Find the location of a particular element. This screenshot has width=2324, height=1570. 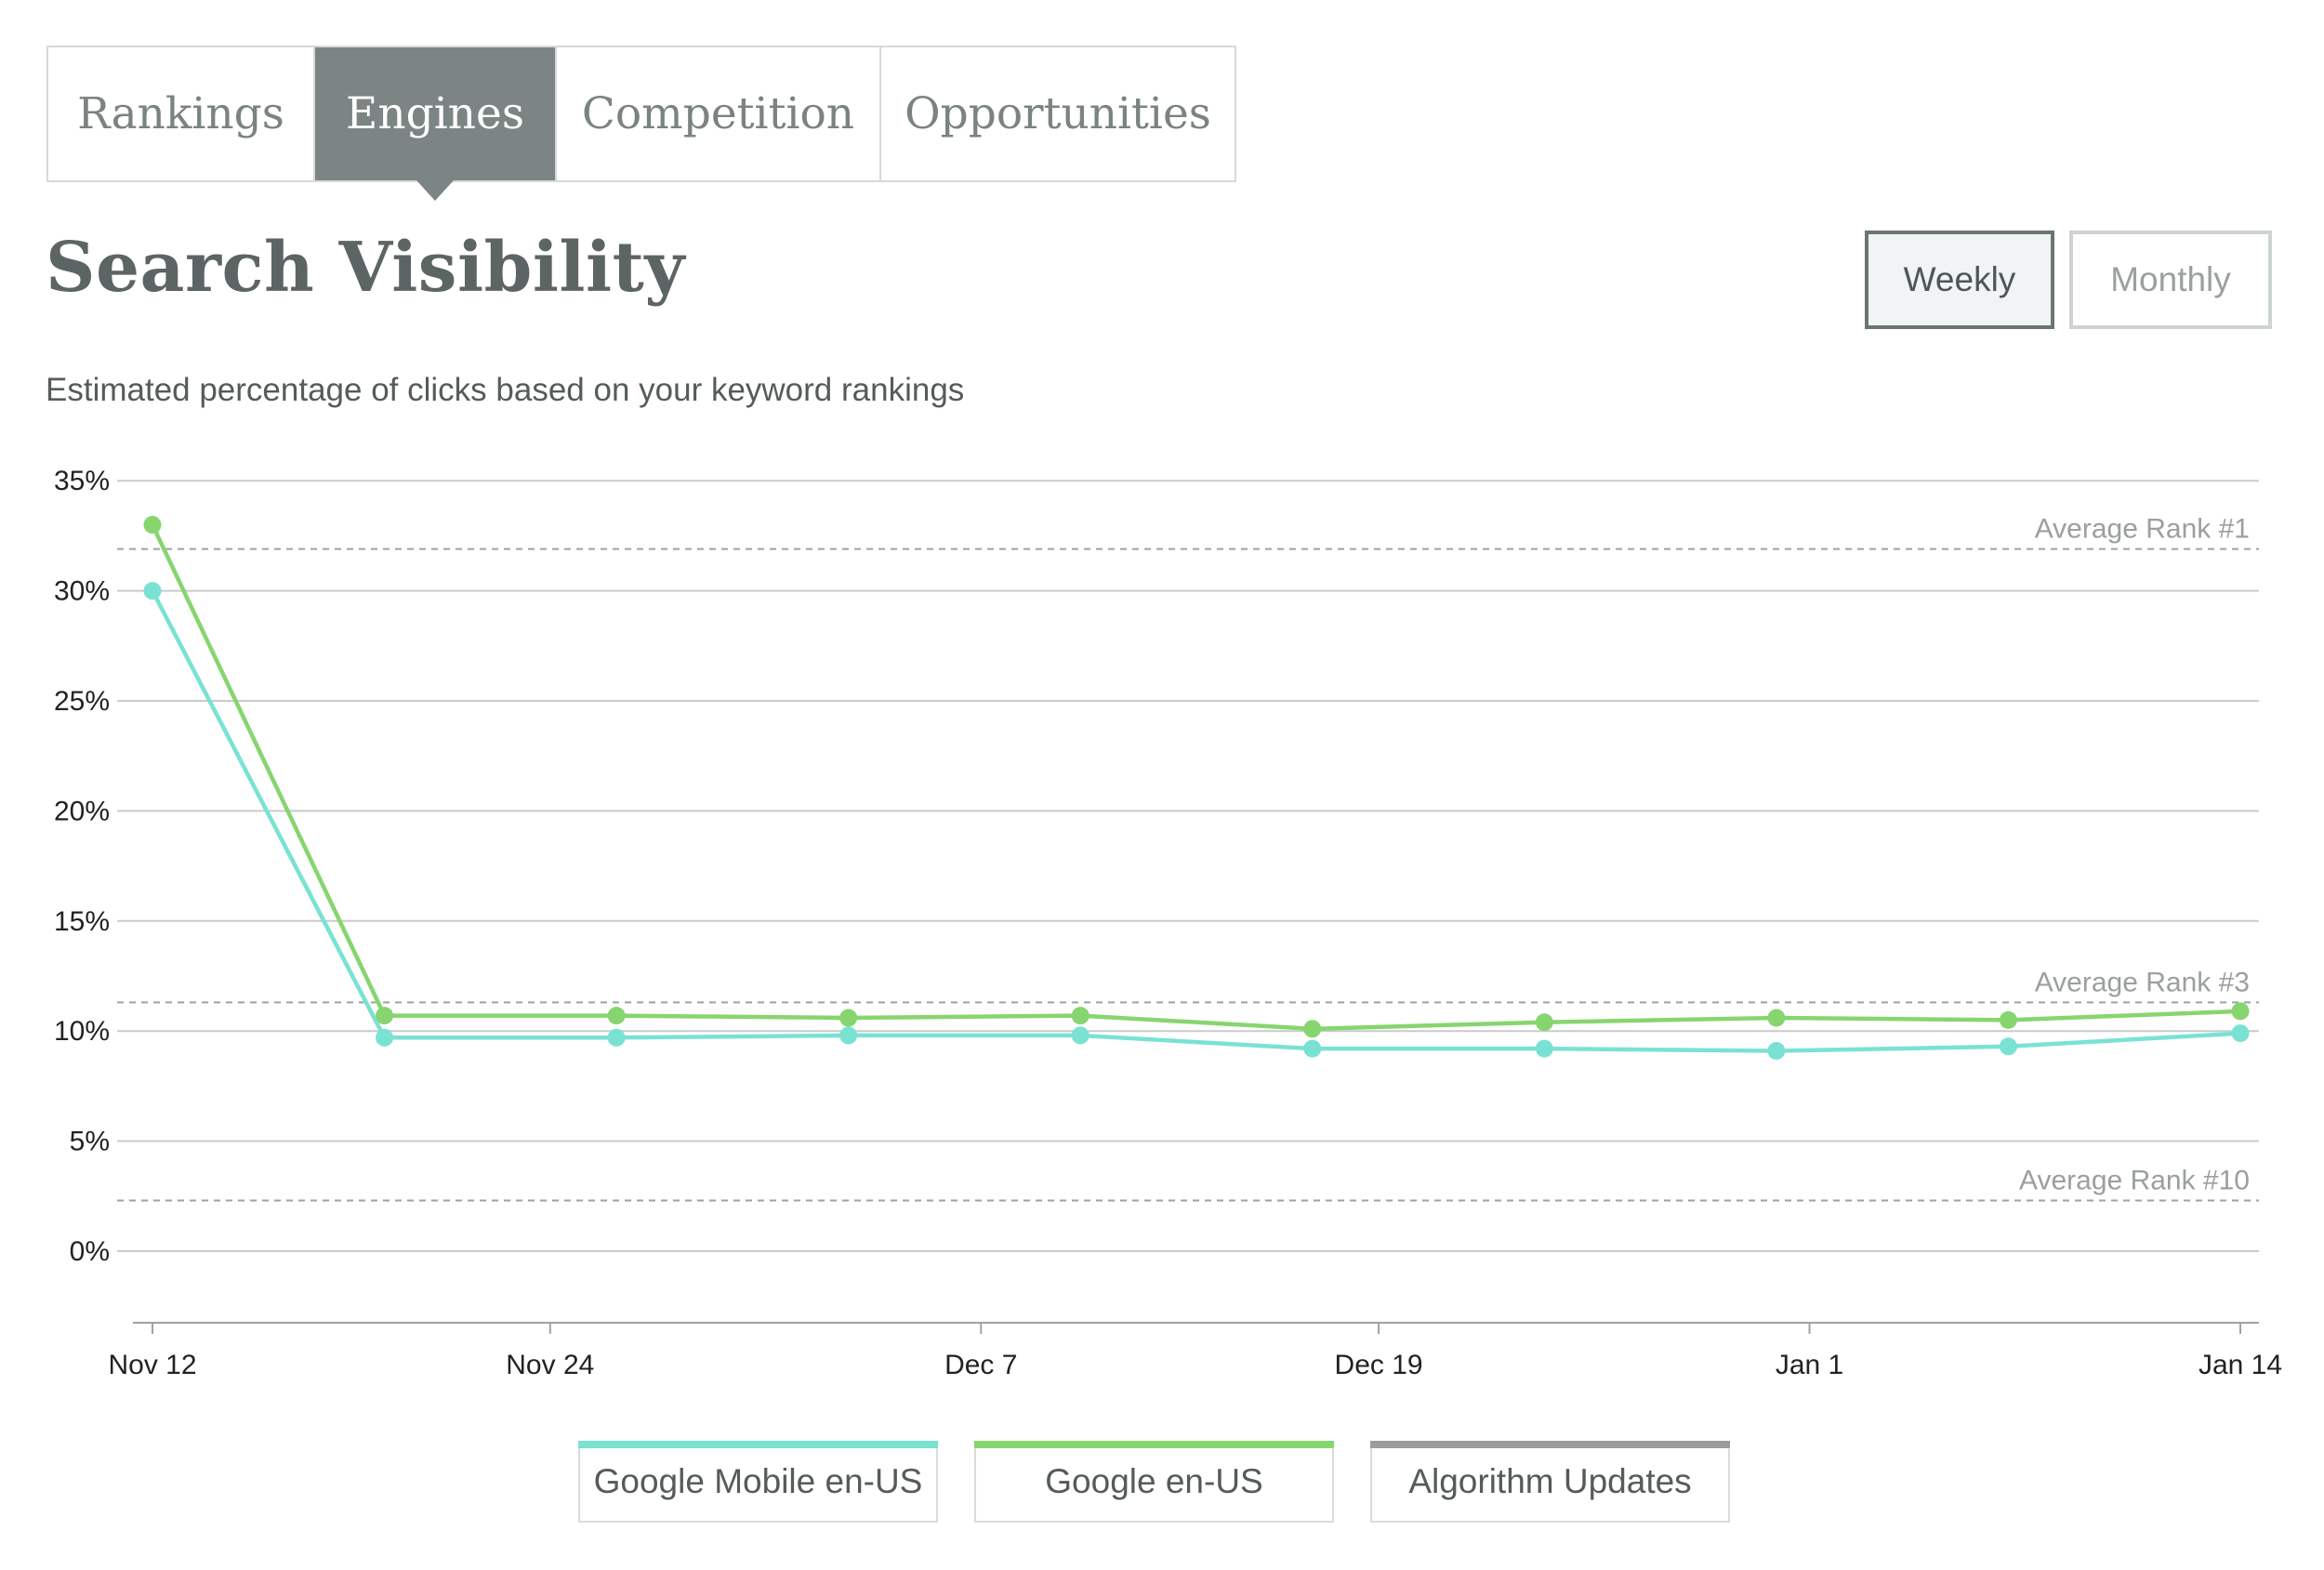

legend-label-google-mobile: Google Mobile en-US is located at coordinates (758, 1481).